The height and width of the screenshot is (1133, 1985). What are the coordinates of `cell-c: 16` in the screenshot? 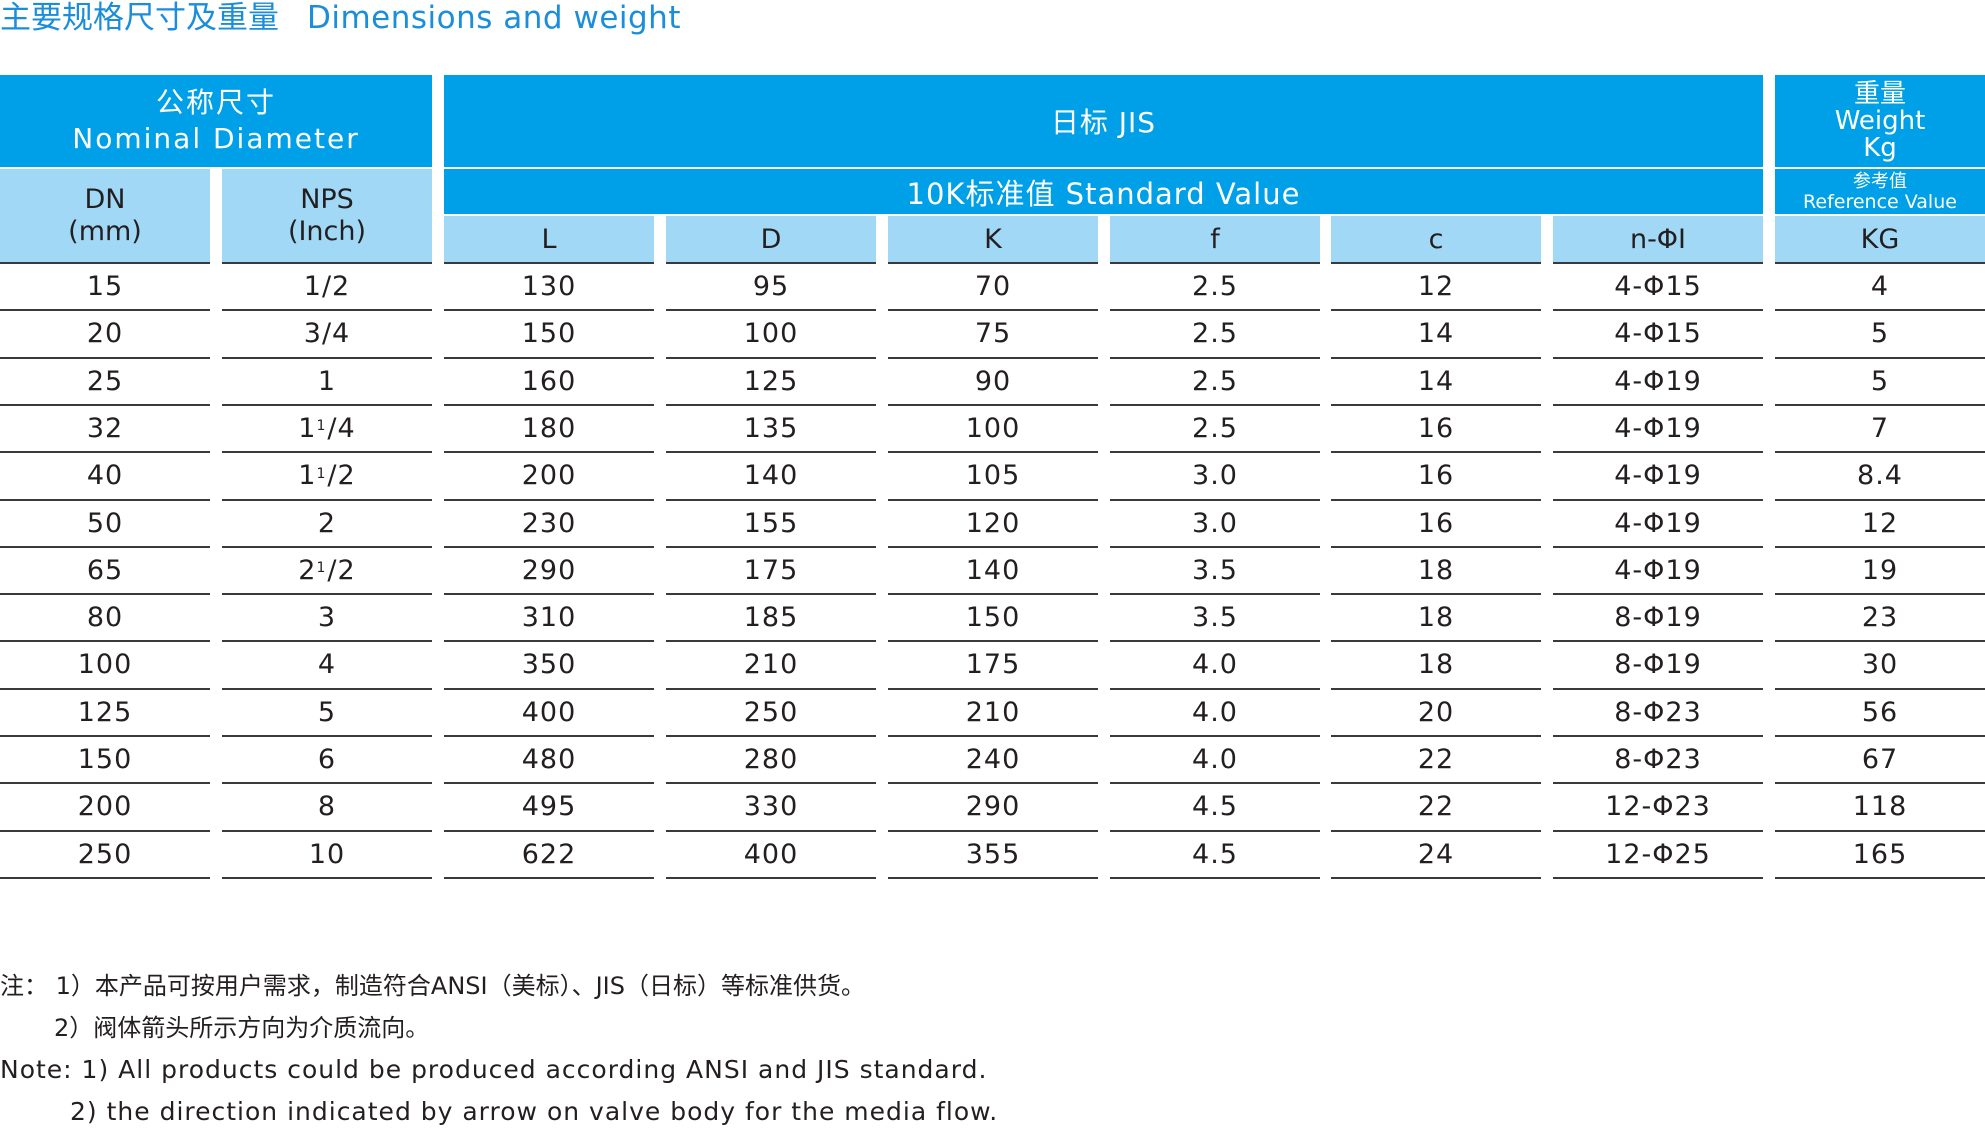 It's located at (1436, 476).